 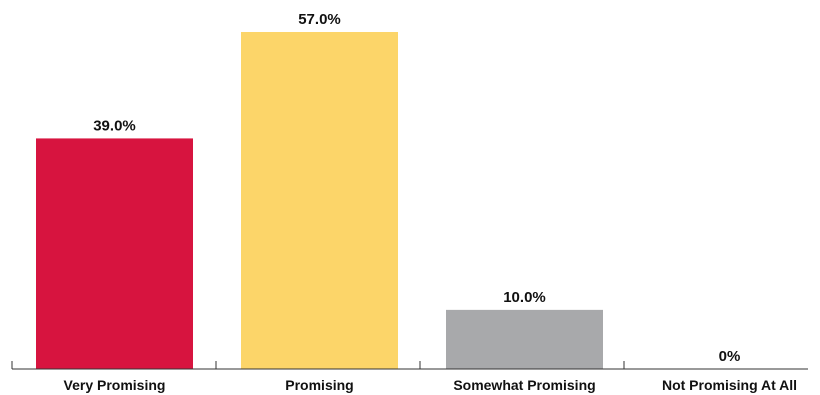 I want to click on bar-somewhat-promising, so click(x=524, y=339).